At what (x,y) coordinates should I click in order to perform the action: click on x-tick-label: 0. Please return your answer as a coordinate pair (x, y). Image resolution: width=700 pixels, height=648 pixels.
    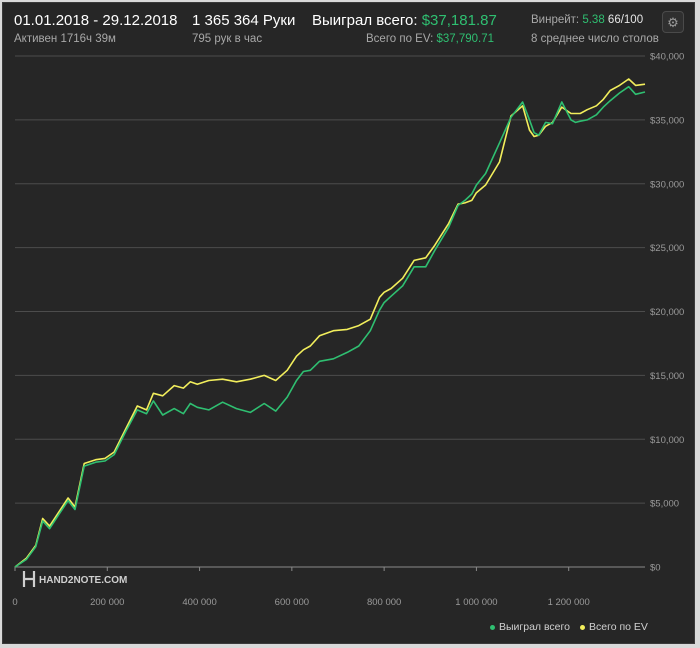
    Looking at the image, I should click on (14, 602).